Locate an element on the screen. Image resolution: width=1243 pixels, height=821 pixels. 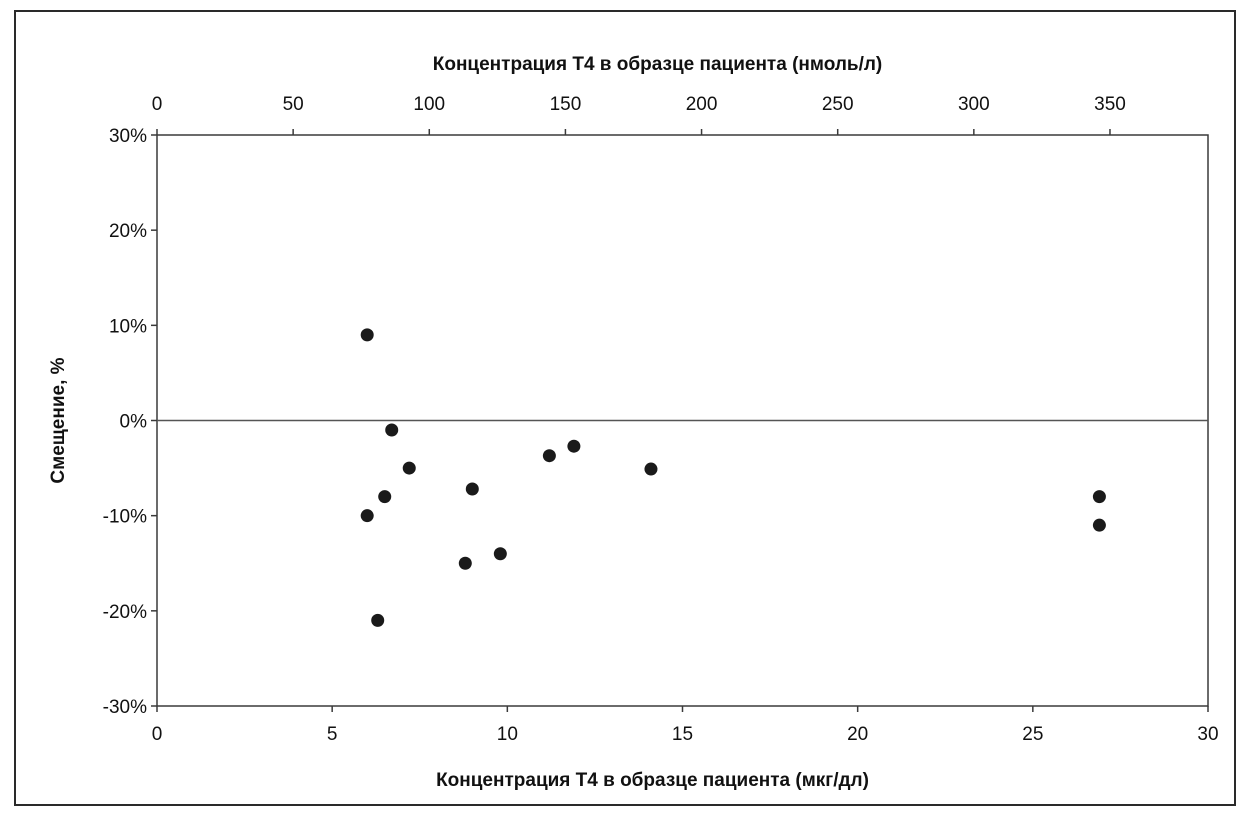
y-tick-label: -20% is located at coordinates (125, 612).